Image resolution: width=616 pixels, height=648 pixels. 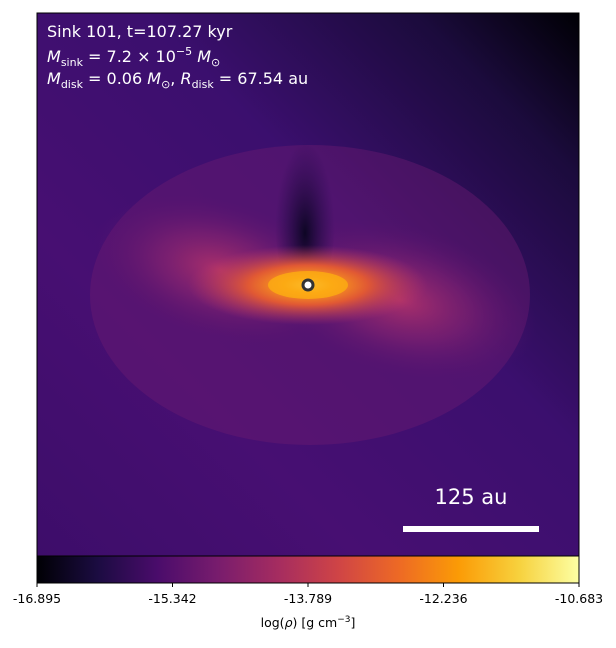 What do you see at coordinates (471, 497) in the screenshot?
I see `scale-bar-label: 125 au` at bounding box center [471, 497].